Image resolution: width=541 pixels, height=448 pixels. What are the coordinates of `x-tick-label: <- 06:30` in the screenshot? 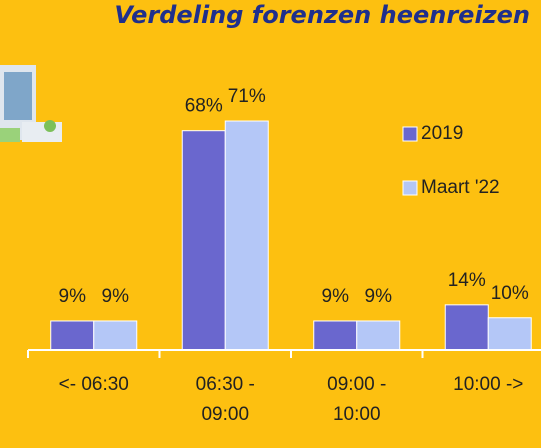 It's located at (93, 384).